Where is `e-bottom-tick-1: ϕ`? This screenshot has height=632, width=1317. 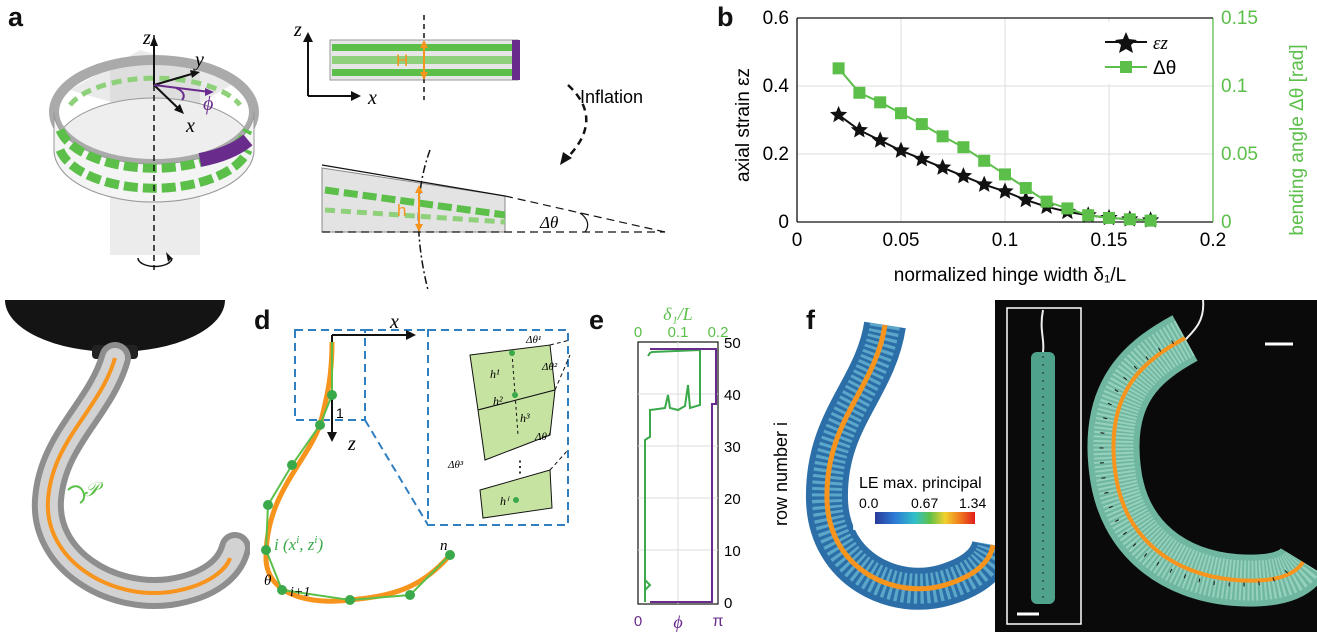 e-bottom-tick-1: ϕ is located at coordinates (677, 622).